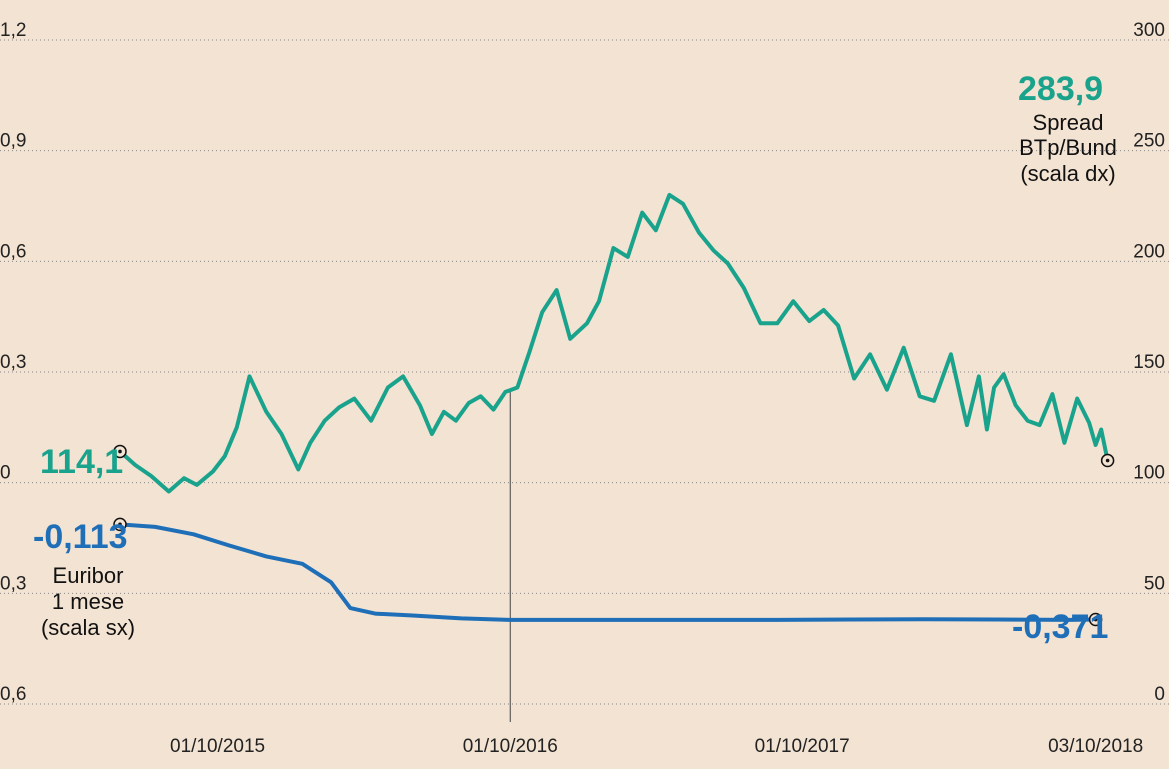 This screenshot has width=1169, height=769. Describe the element at coordinates (120, 451) in the screenshot. I see `spread-start-marker-dot` at that location.